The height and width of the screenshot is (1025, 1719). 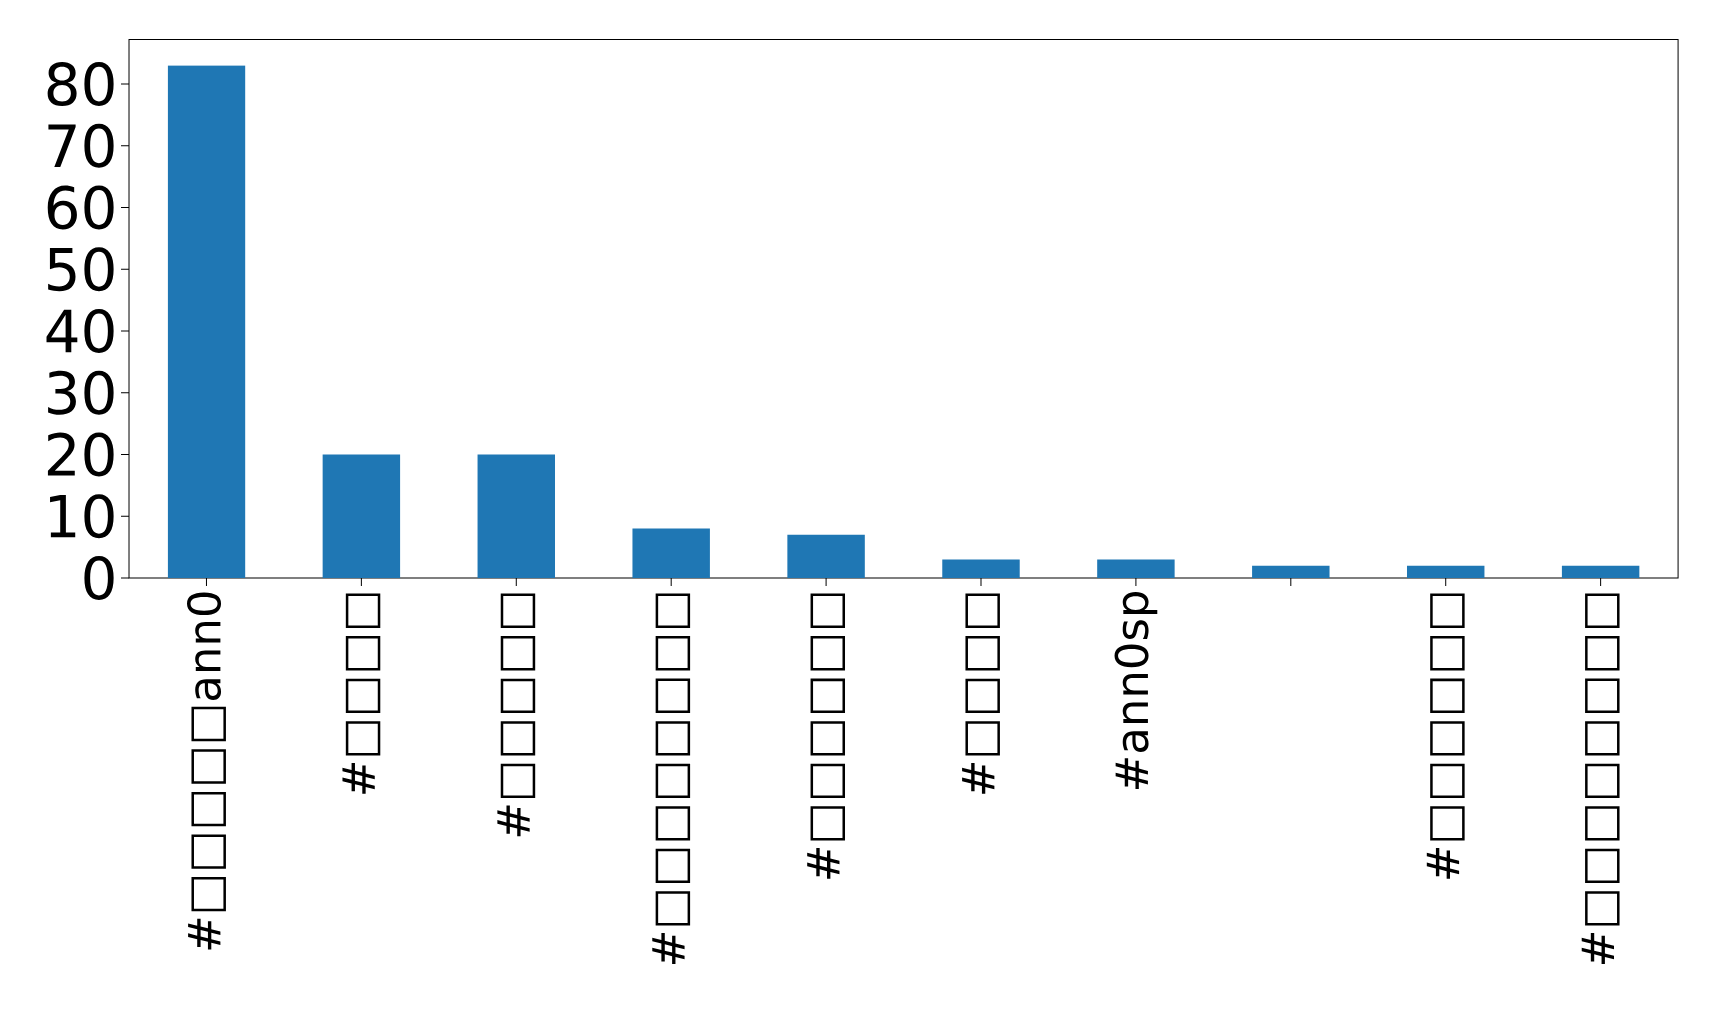 I want to click on y-tick-label: 40, so click(x=80, y=331).